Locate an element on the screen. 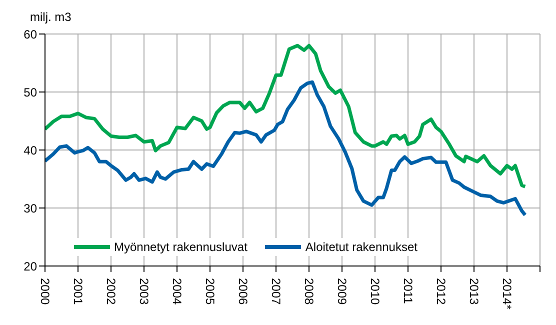  x-tick-label: 2000 is located at coordinates (45, 292).